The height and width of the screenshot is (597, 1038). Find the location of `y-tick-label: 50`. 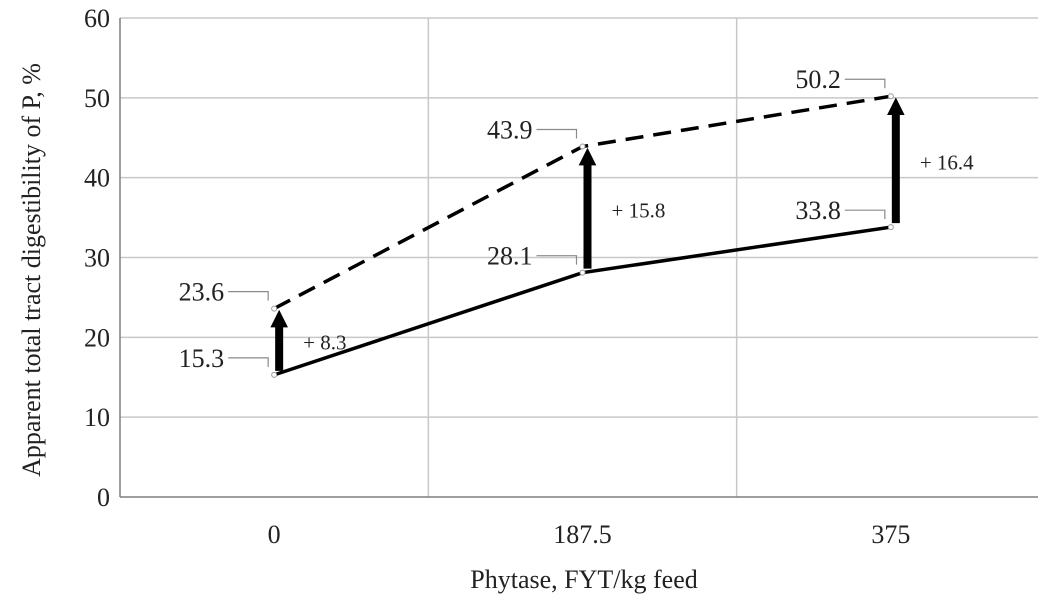

y-tick-label: 50 is located at coordinates (97, 98).